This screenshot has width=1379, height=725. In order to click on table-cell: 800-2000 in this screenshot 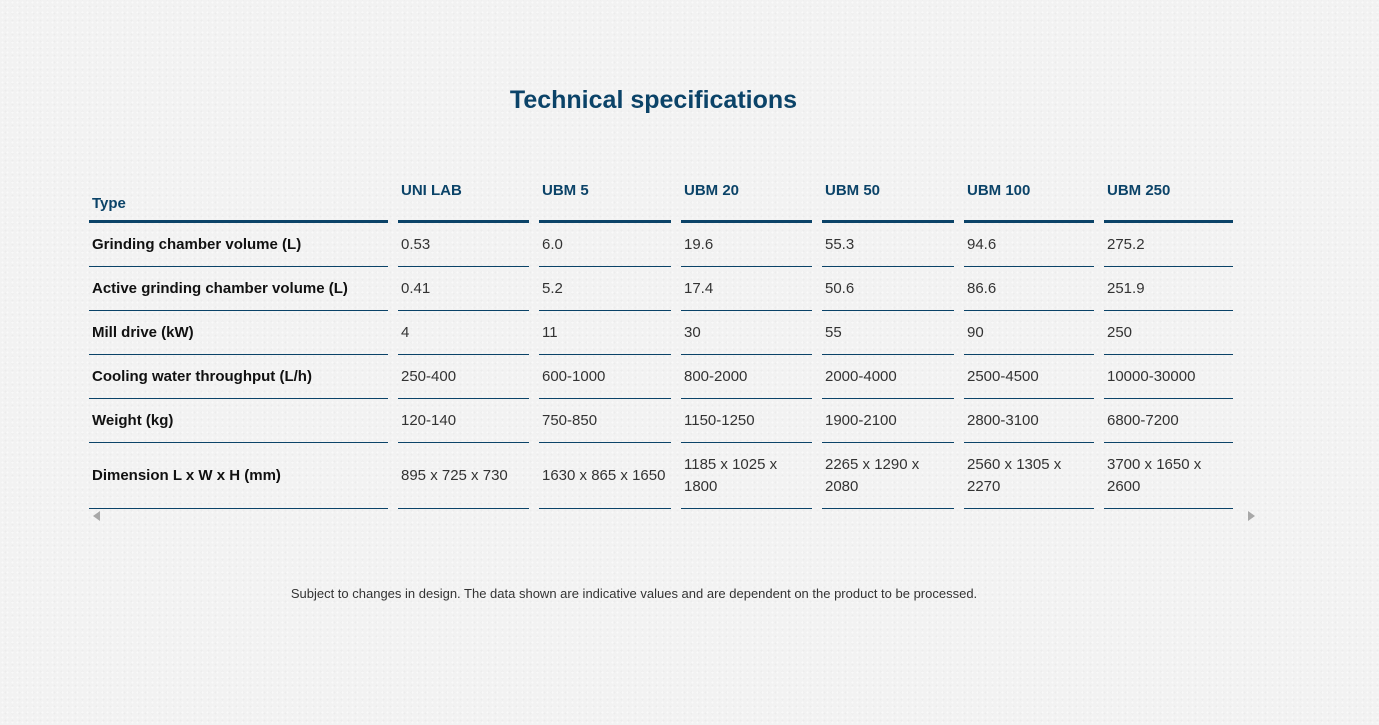, I will do `click(746, 377)`.